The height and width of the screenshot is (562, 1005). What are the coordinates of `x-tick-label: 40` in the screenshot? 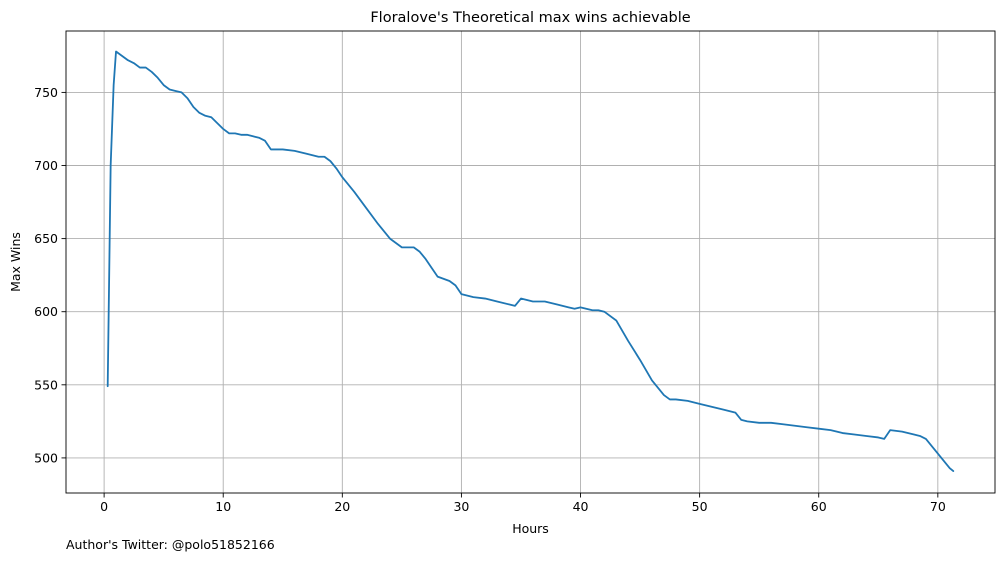 It's located at (581, 506).